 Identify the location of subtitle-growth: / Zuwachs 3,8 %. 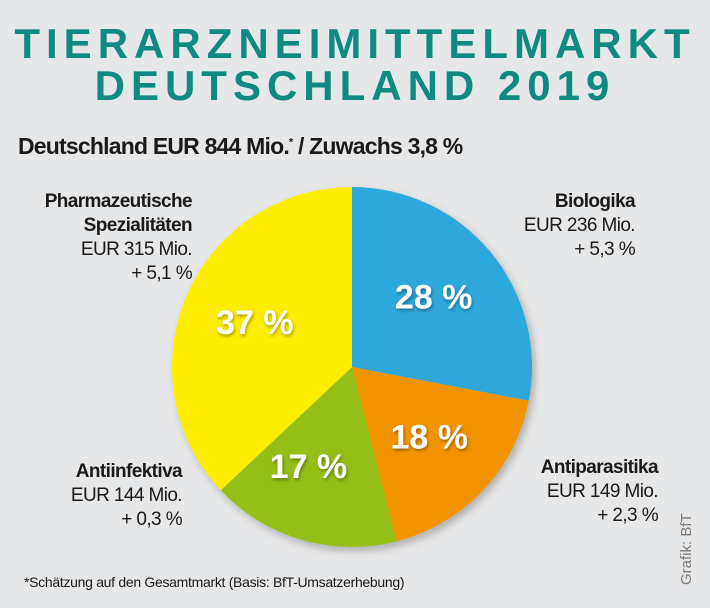
(377, 146).